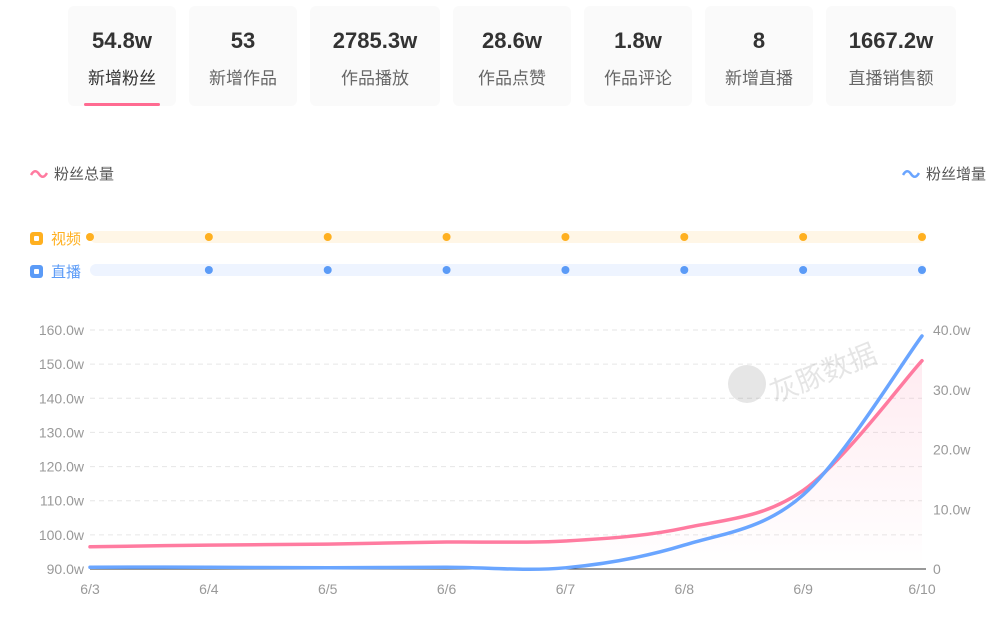  I want to click on metric-label: 新增直播, so click(759, 78).